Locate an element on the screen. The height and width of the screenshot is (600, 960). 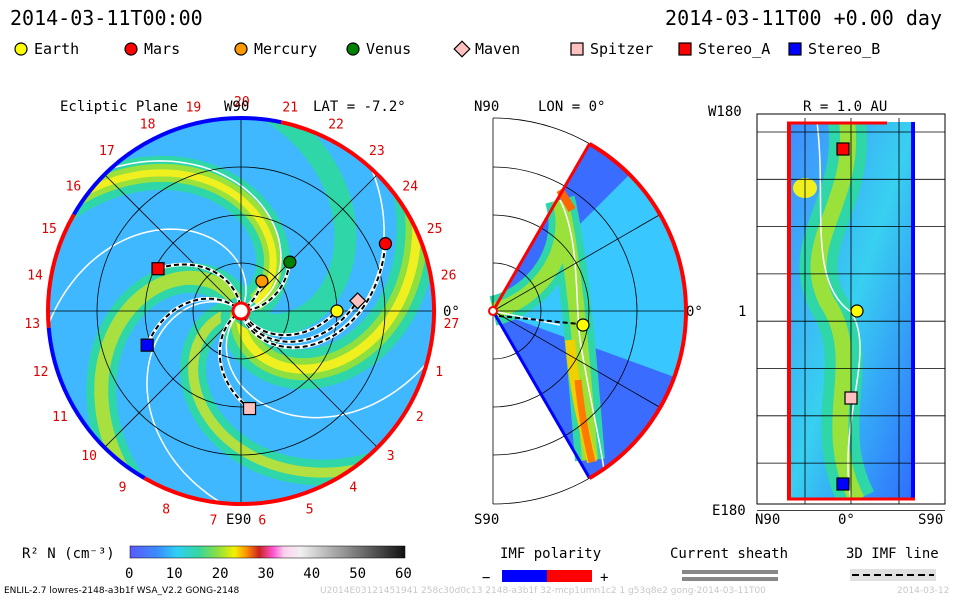
carrington-label: 8 is located at coordinates (166, 509).